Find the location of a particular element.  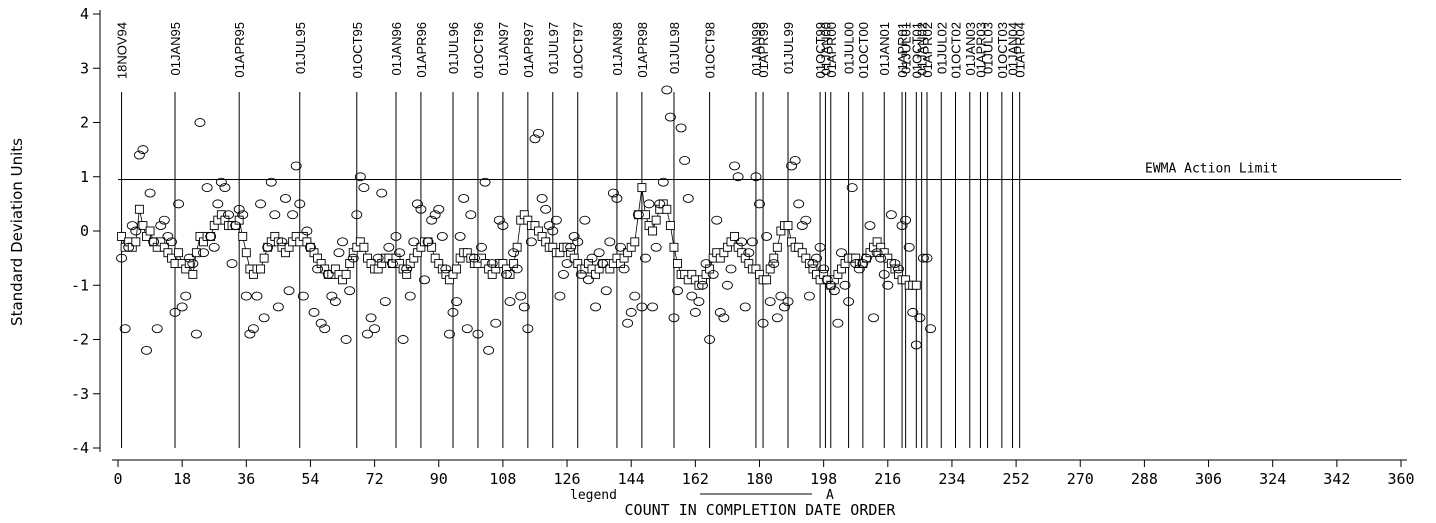

y-tick-label: 4 is located at coordinates (84, 14).